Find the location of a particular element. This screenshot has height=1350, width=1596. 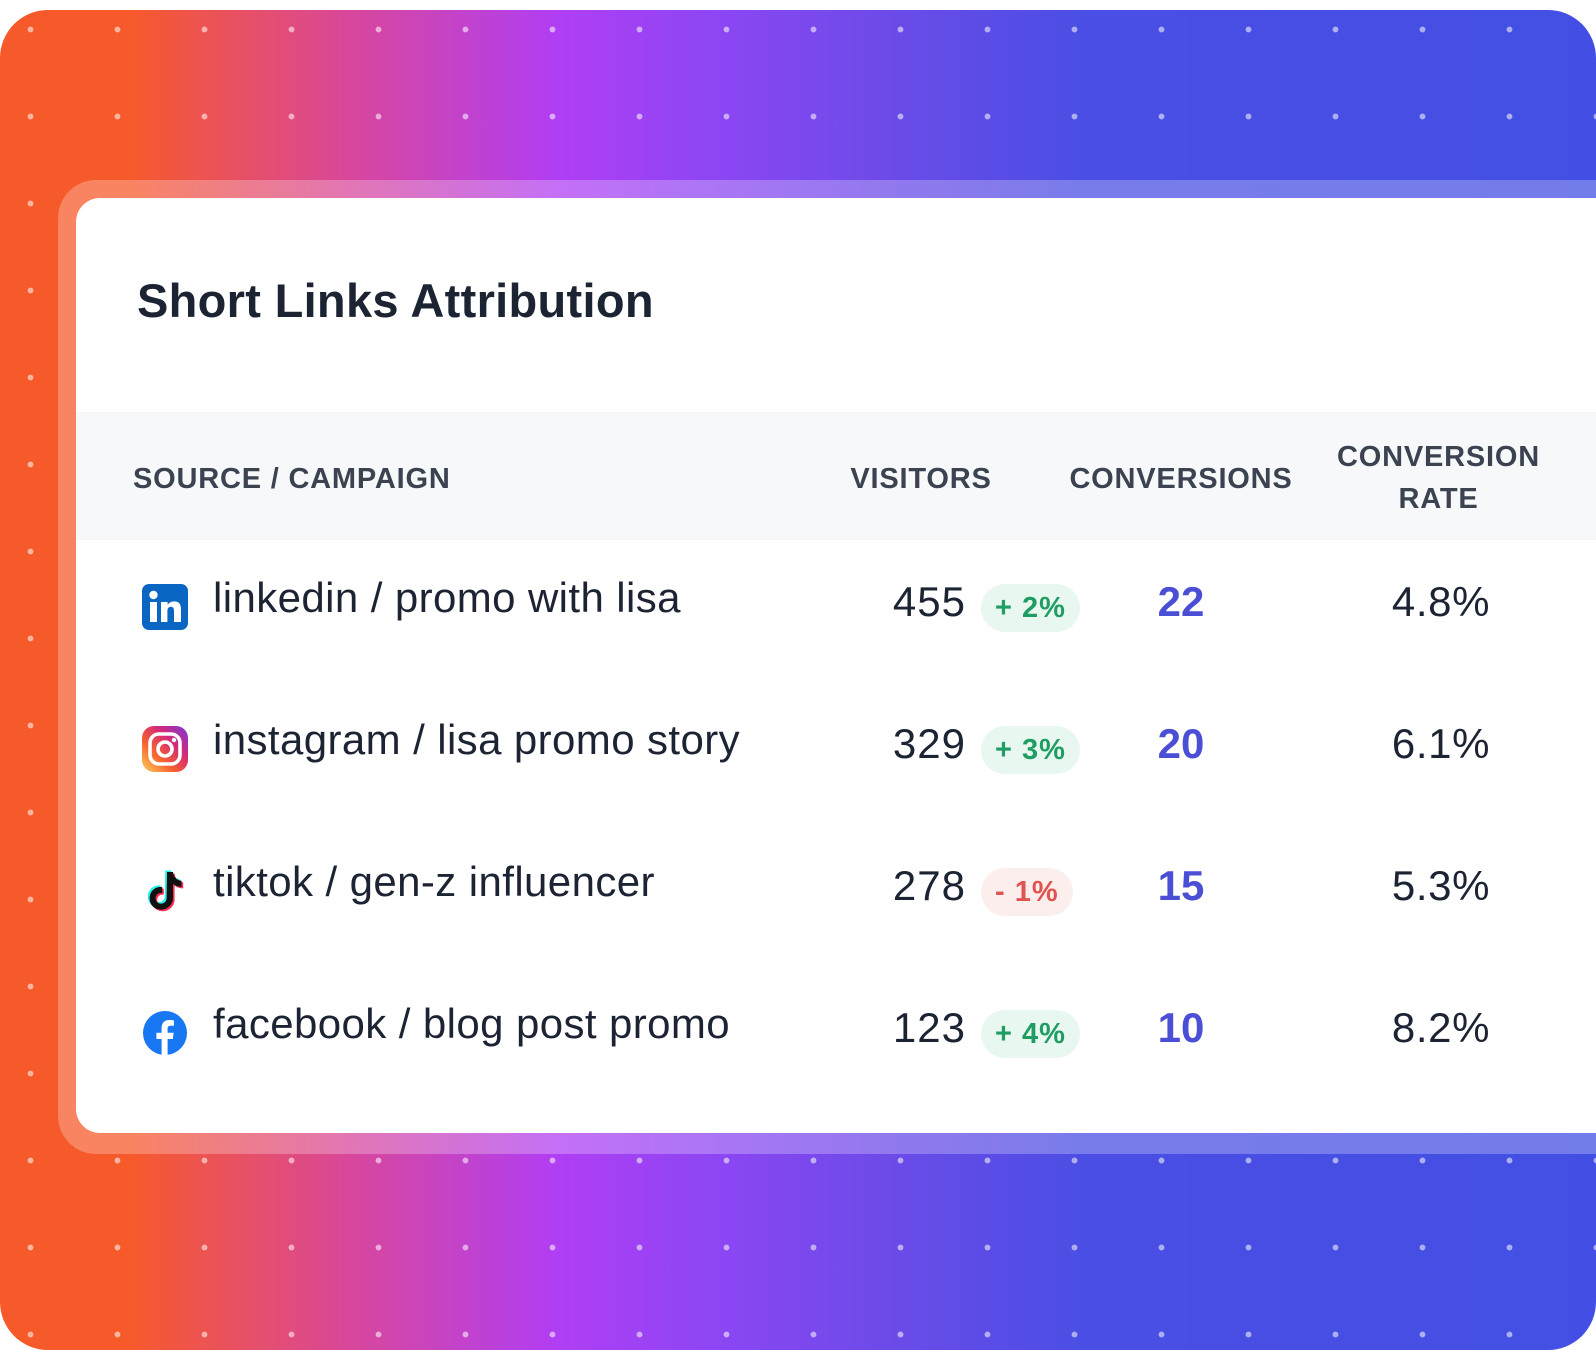

conversion-rate-value: 6.1% is located at coordinates (1441, 743).